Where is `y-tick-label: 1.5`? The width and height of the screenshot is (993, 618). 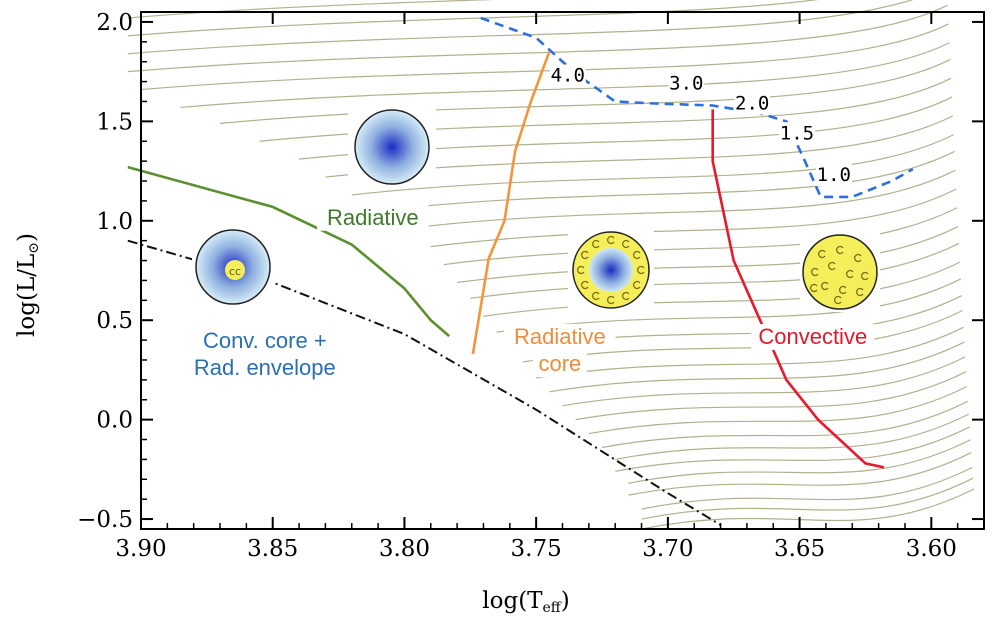
y-tick-label: 1.5 is located at coordinates (114, 122).